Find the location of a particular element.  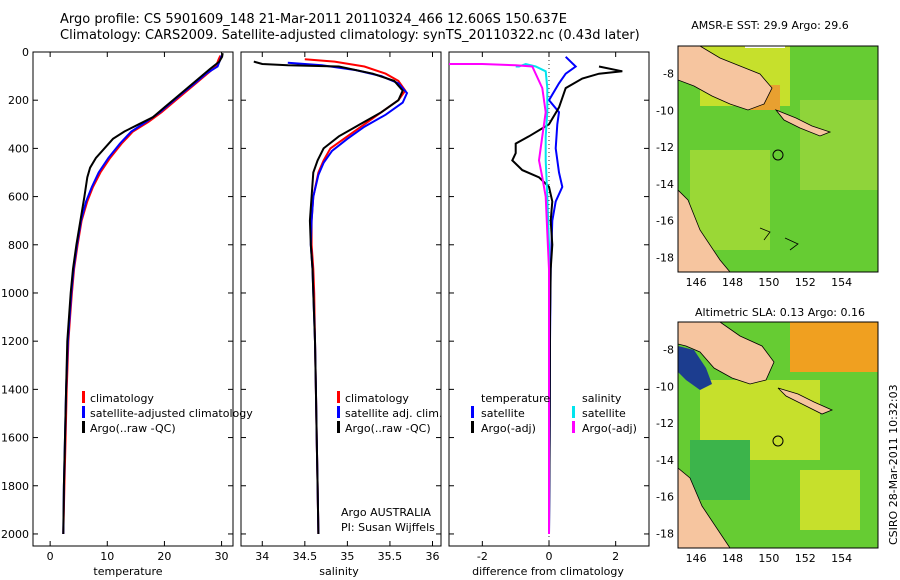

x-tick-label: 34 is located at coordinates (262, 556).